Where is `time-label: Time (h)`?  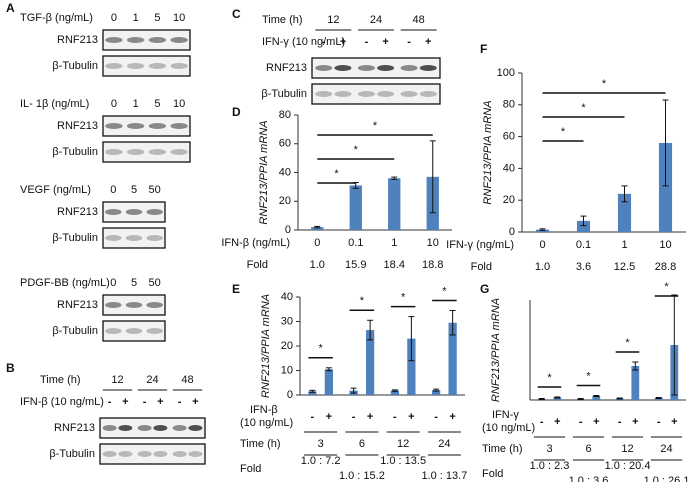
time-label: Time (h) is located at coordinates (282, 20).